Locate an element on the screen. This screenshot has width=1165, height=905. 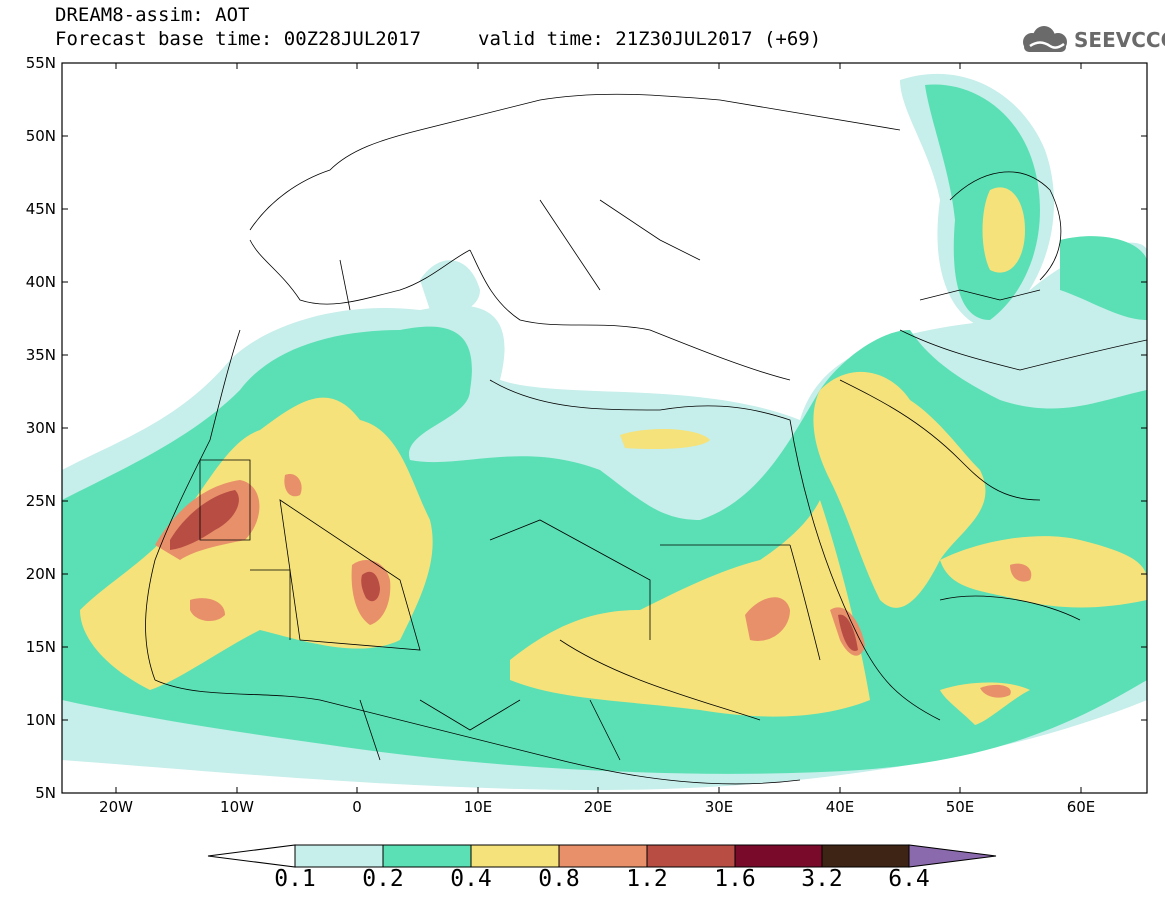
forecast-base-time: Forecast base time: 00Z28JUL2017 is located at coordinates (238, 39).